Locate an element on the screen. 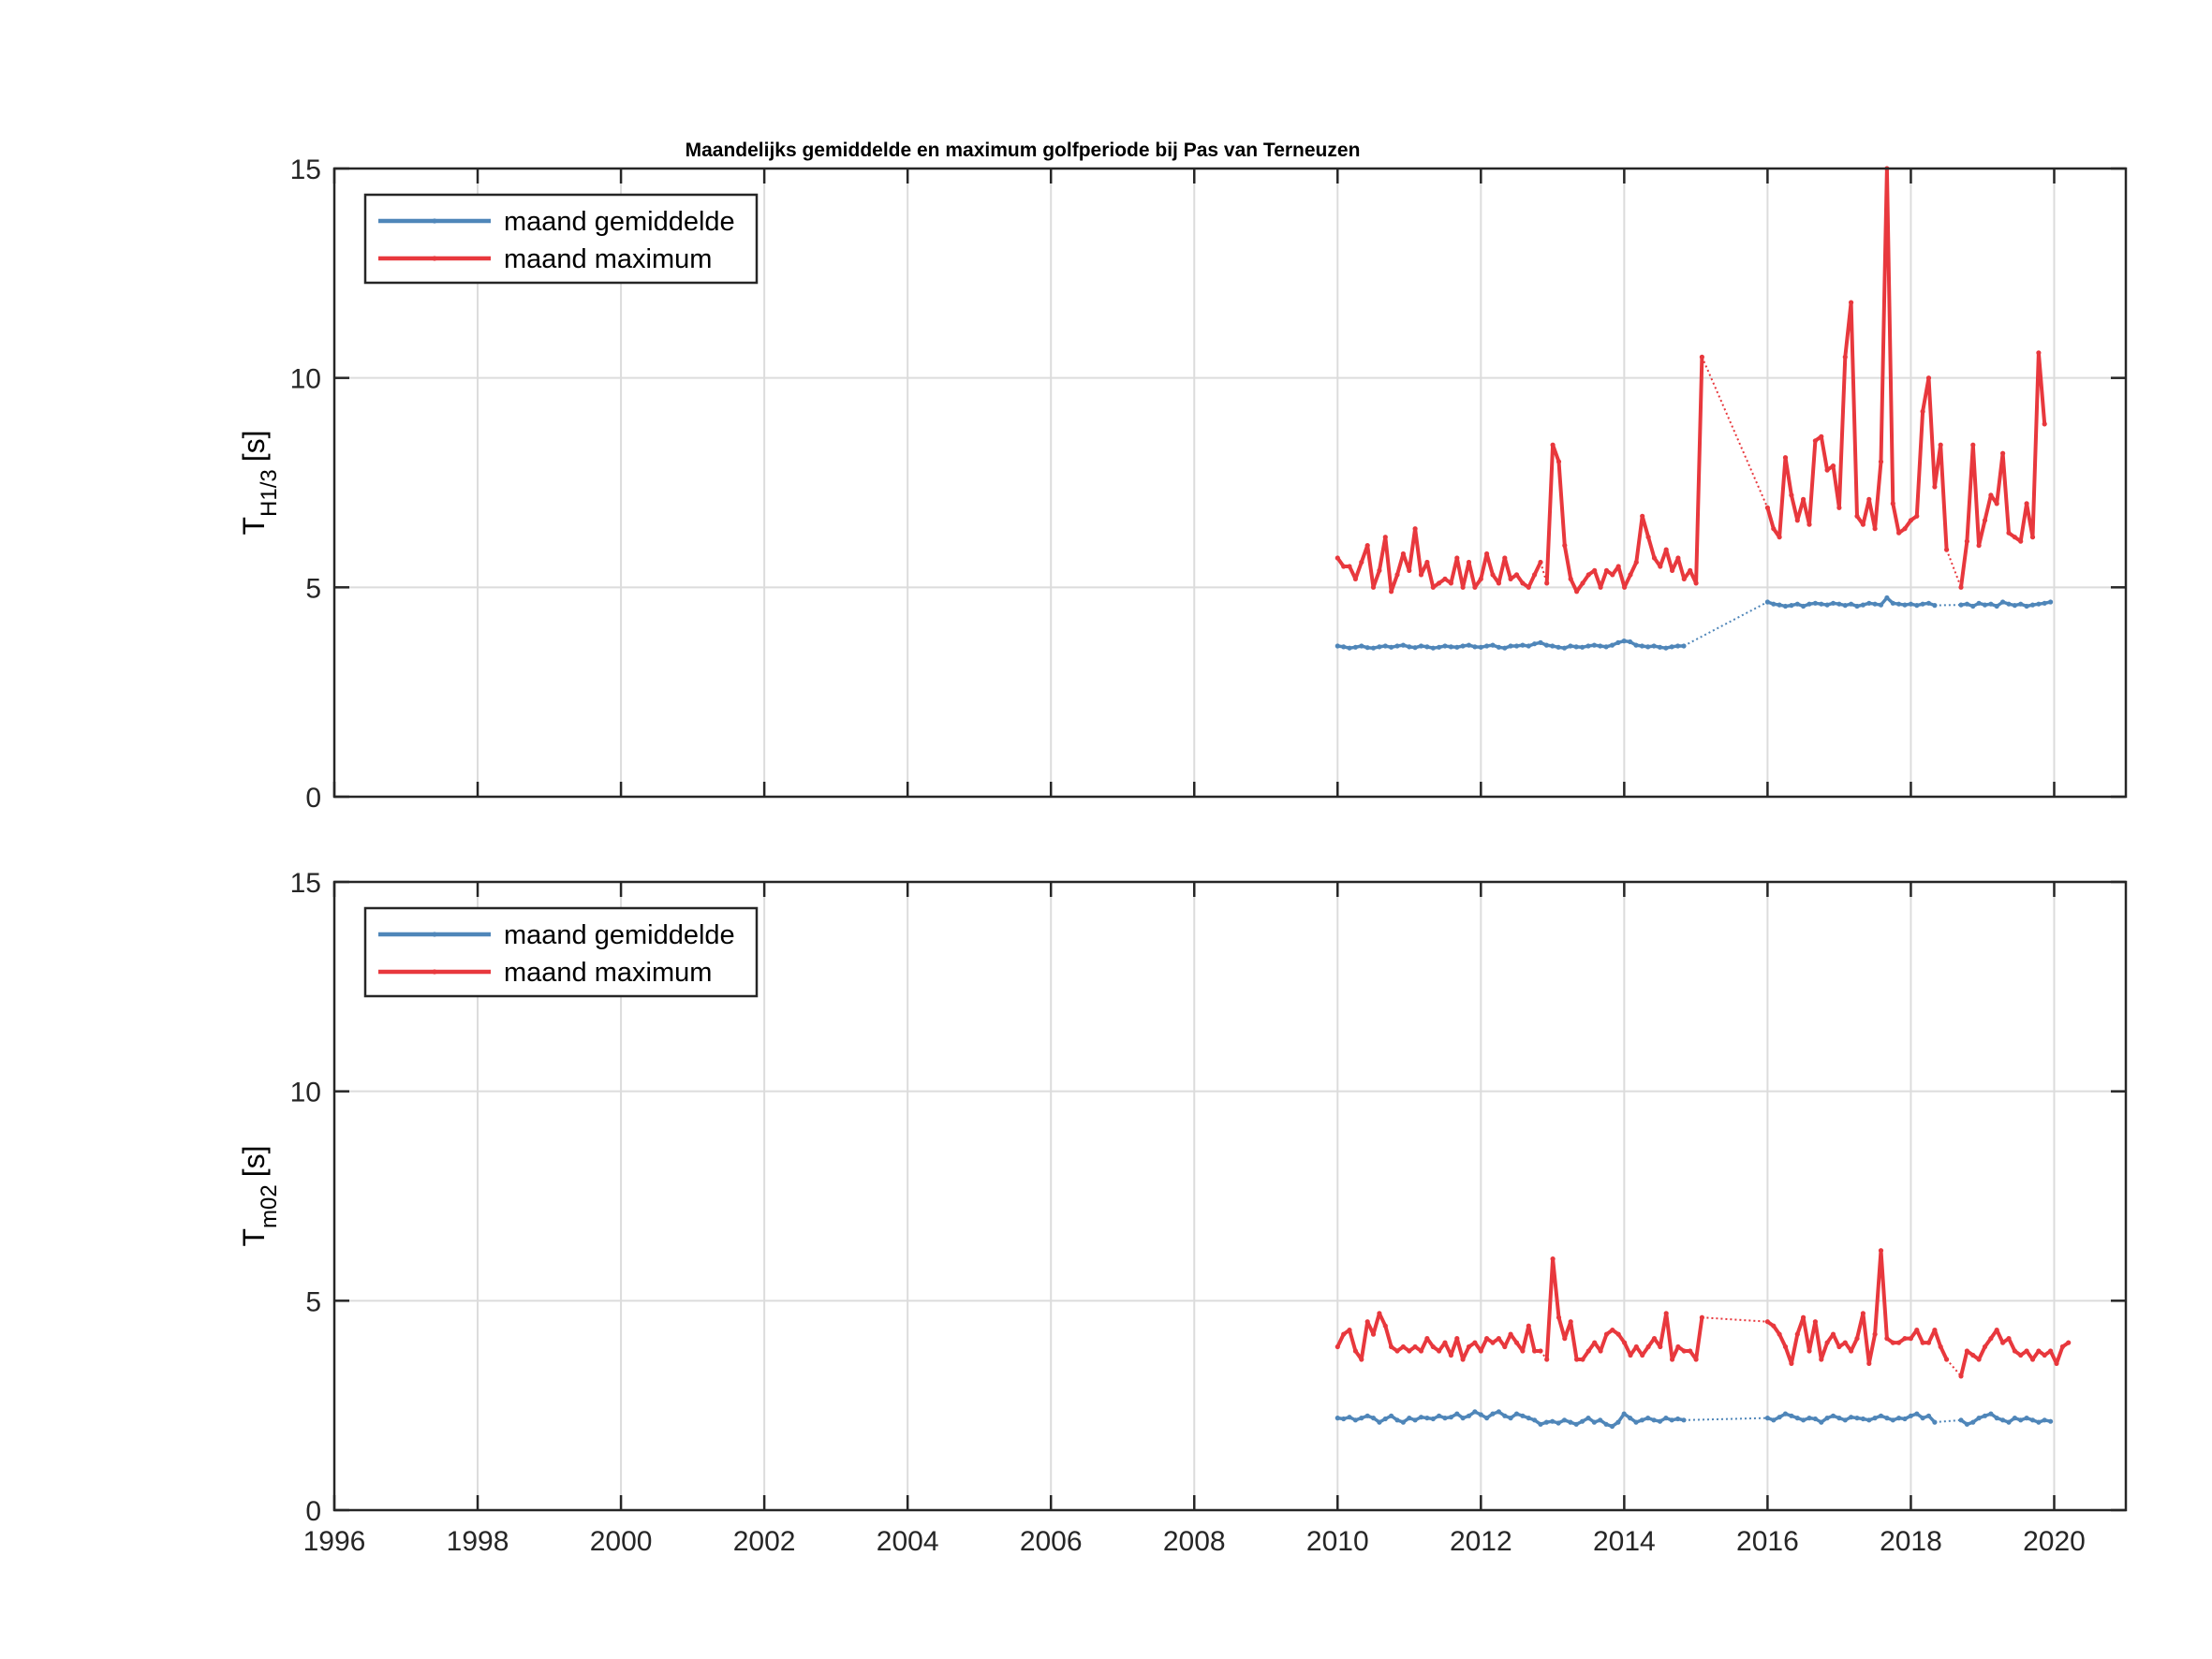 The height and width of the screenshot is (1659, 2212). x-tick-label: 2018 is located at coordinates (1911, 1541).